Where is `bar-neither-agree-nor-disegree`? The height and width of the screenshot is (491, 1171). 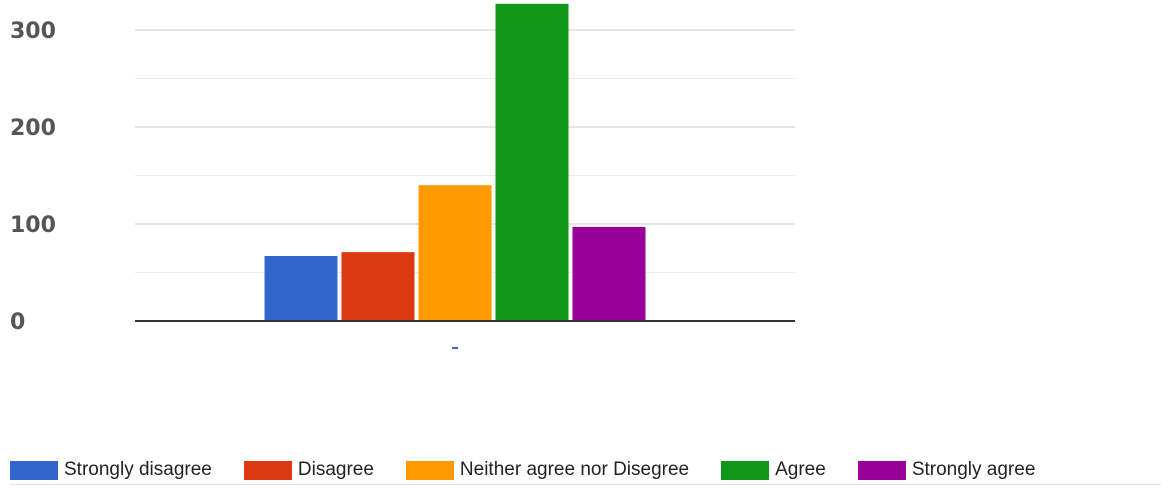
bar-neither-agree-nor-disegree is located at coordinates (455, 253).